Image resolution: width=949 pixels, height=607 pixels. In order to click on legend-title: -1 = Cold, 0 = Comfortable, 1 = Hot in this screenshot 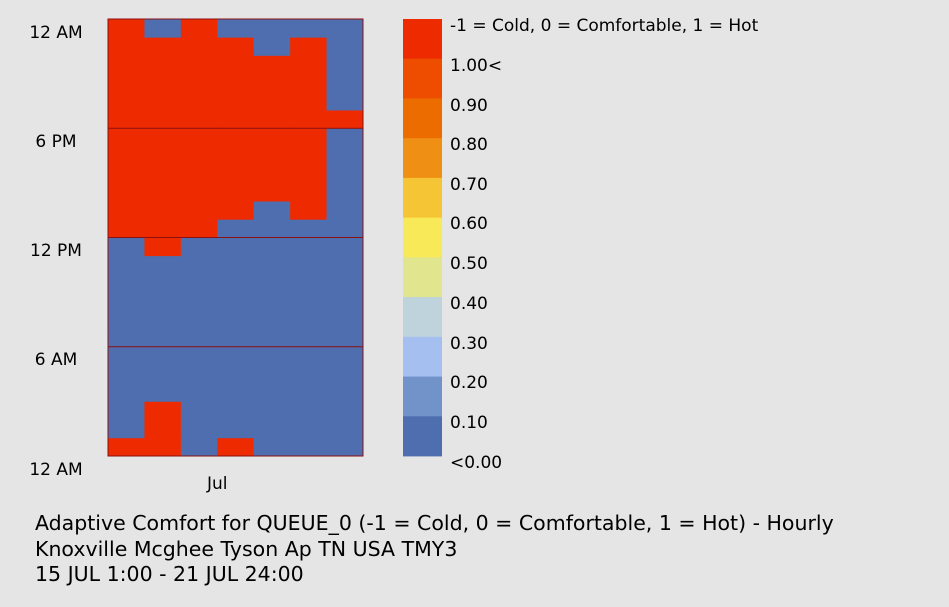, I will do `click(604, 26)`.